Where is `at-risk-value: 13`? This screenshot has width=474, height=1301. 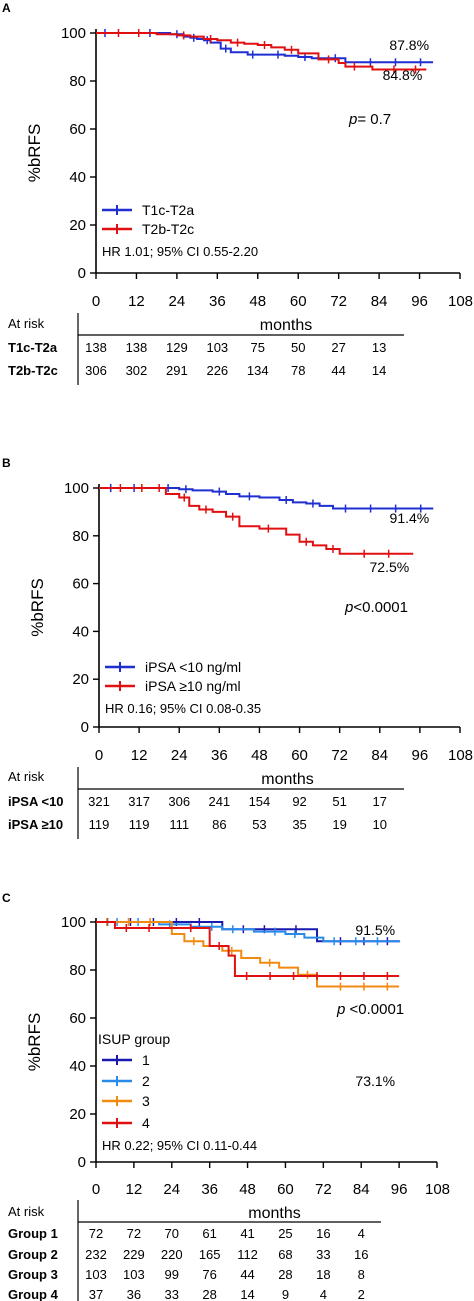
at-risk-value: 13 is located at coordinates (379, 347).